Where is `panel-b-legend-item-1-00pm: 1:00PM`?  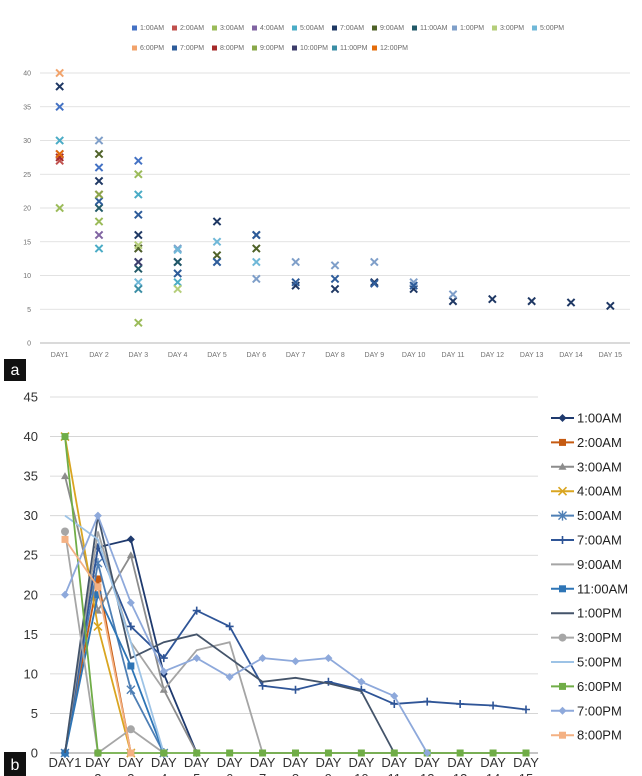
panel-b-legend-item-1-00pm: 1:00PM is located at coordinates (586, 613).